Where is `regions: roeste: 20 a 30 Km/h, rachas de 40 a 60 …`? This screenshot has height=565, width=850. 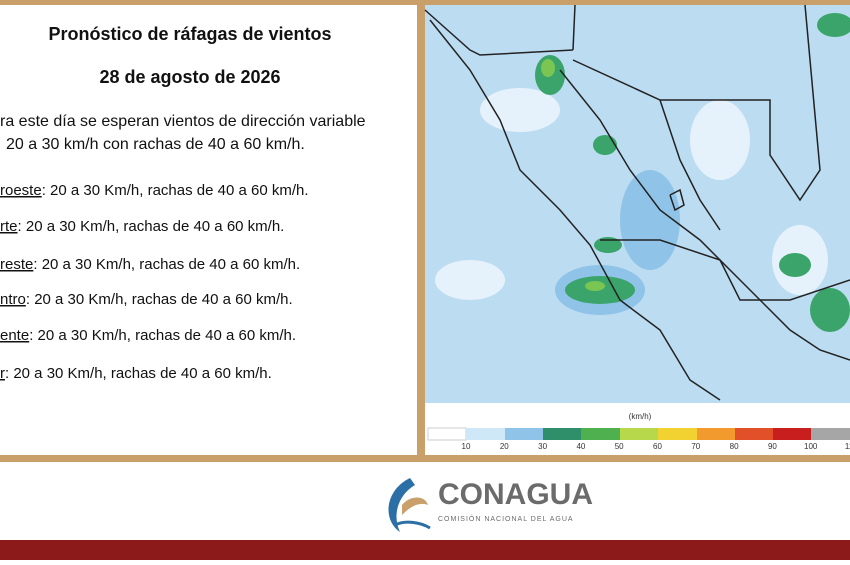 regions: roeste: 20 a 30 Km/h, rachas de 40 a 60 … is located at coordinates (154, 282).